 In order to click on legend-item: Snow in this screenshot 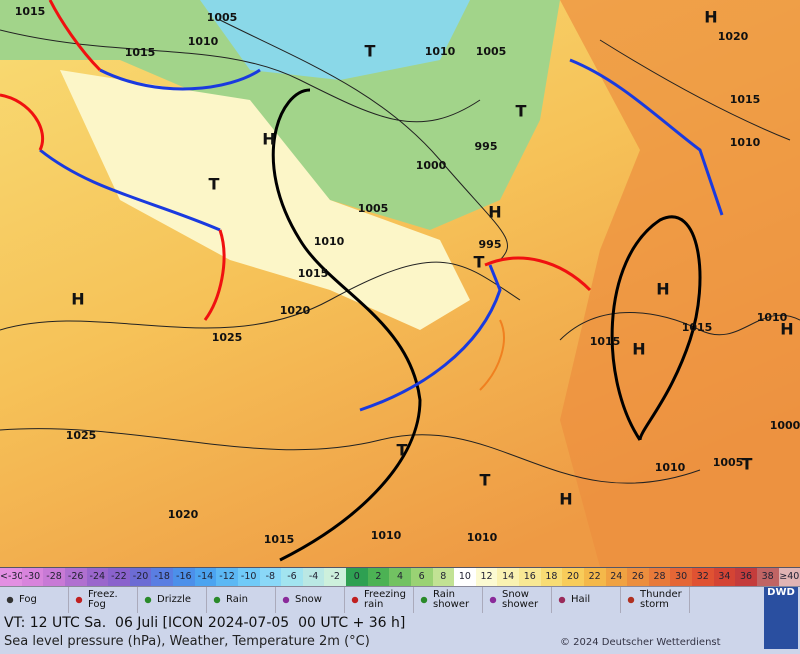, I will do `click(310, 600)`.